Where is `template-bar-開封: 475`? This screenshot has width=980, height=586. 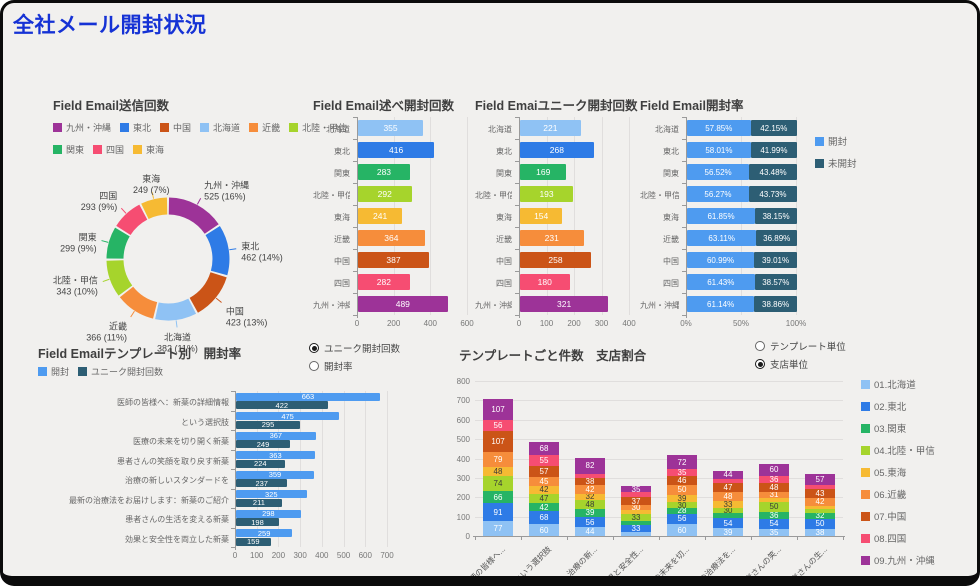 template-bar-開封: 475 is located at coordinates (288, 416).